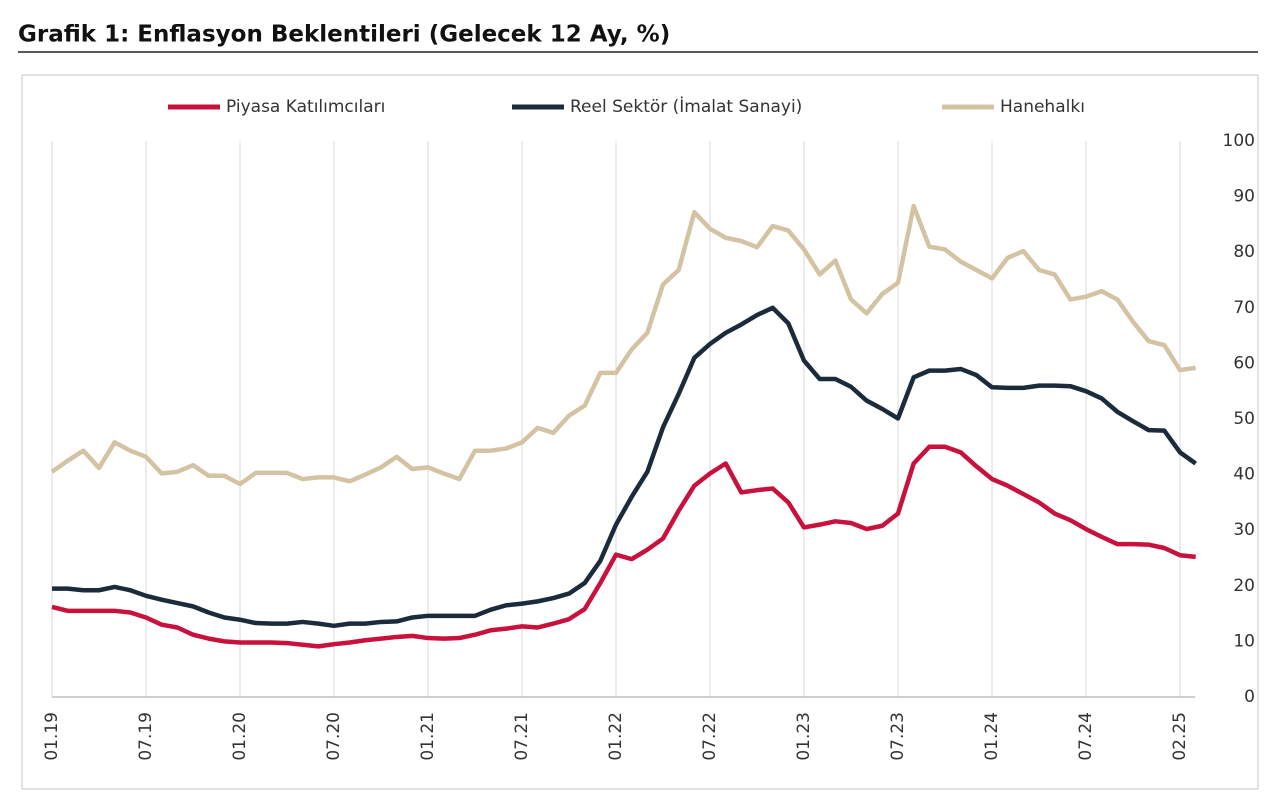 The width and height of the screenshot is (1280, 799). What do you see at coordinates (1244, 586) in the screenshot?
I see `y-tick-label: 20` at bounding box center [1244, 586].